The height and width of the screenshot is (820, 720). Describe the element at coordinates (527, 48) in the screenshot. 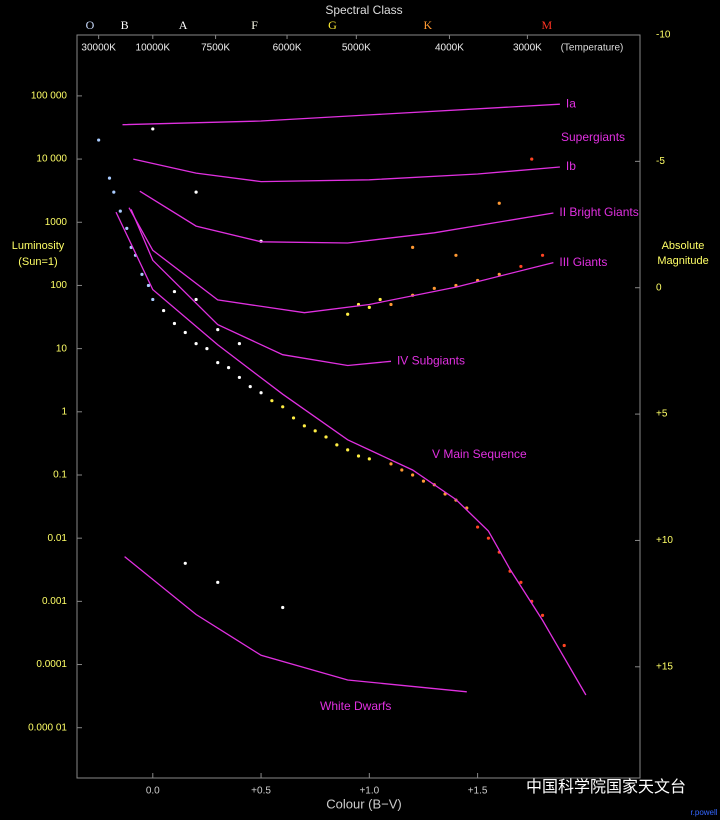

I see `temperature-tick-label: 3000K` at that location.